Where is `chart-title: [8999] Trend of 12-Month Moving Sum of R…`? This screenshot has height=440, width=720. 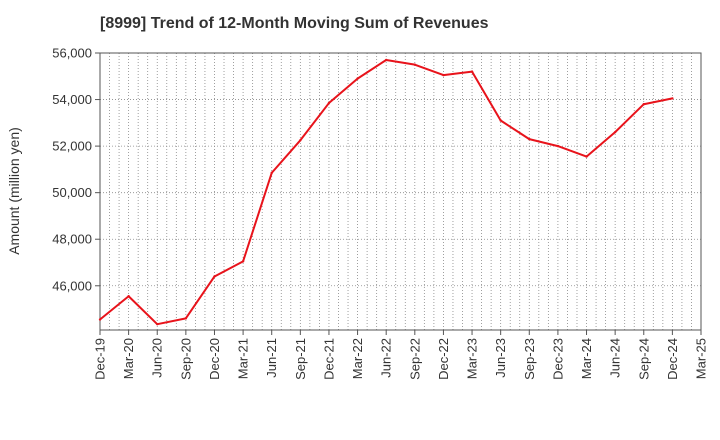 chart-title: [8999] Trend of 12-Month Moving Sum of R… is located at coordinates (294, 23).